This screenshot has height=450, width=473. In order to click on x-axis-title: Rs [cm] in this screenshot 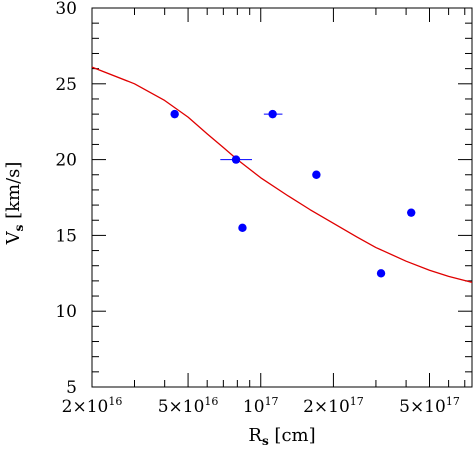, I will do `click(281, 436)`.